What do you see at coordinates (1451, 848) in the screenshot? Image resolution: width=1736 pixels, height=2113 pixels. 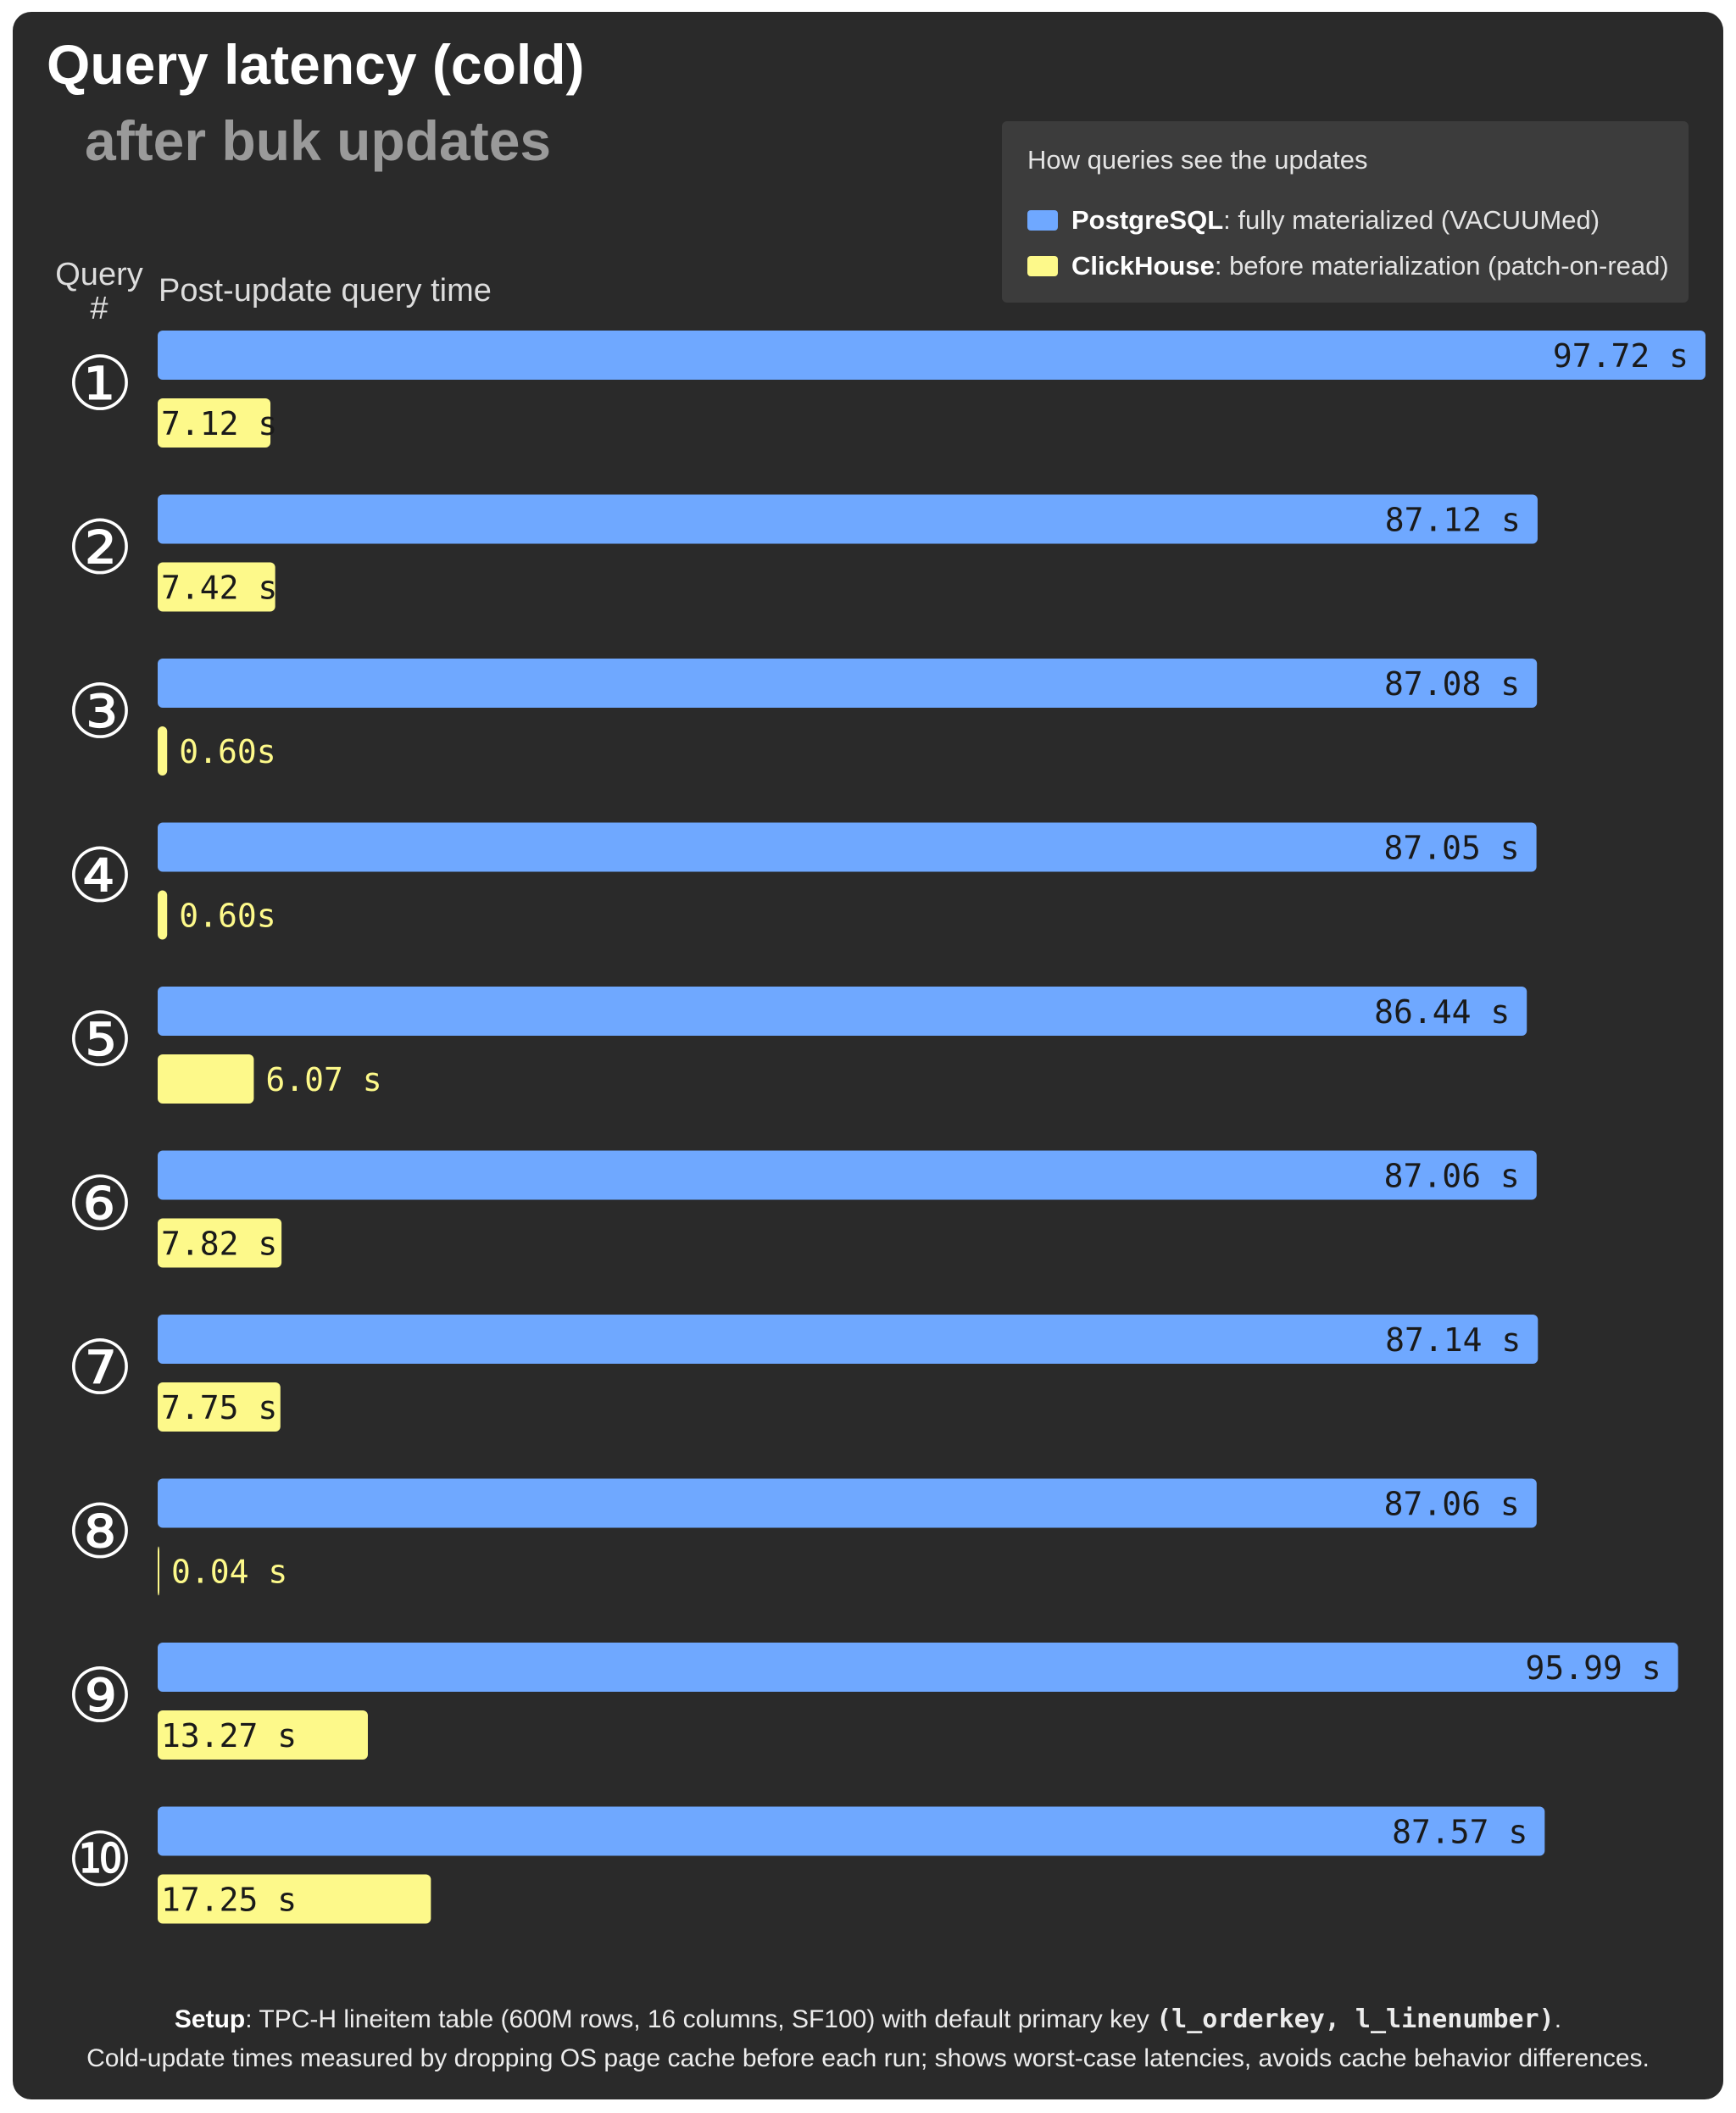 I see `bar-label-postgresql-q4: 87.05 s` at bounding box center [1451, 848].